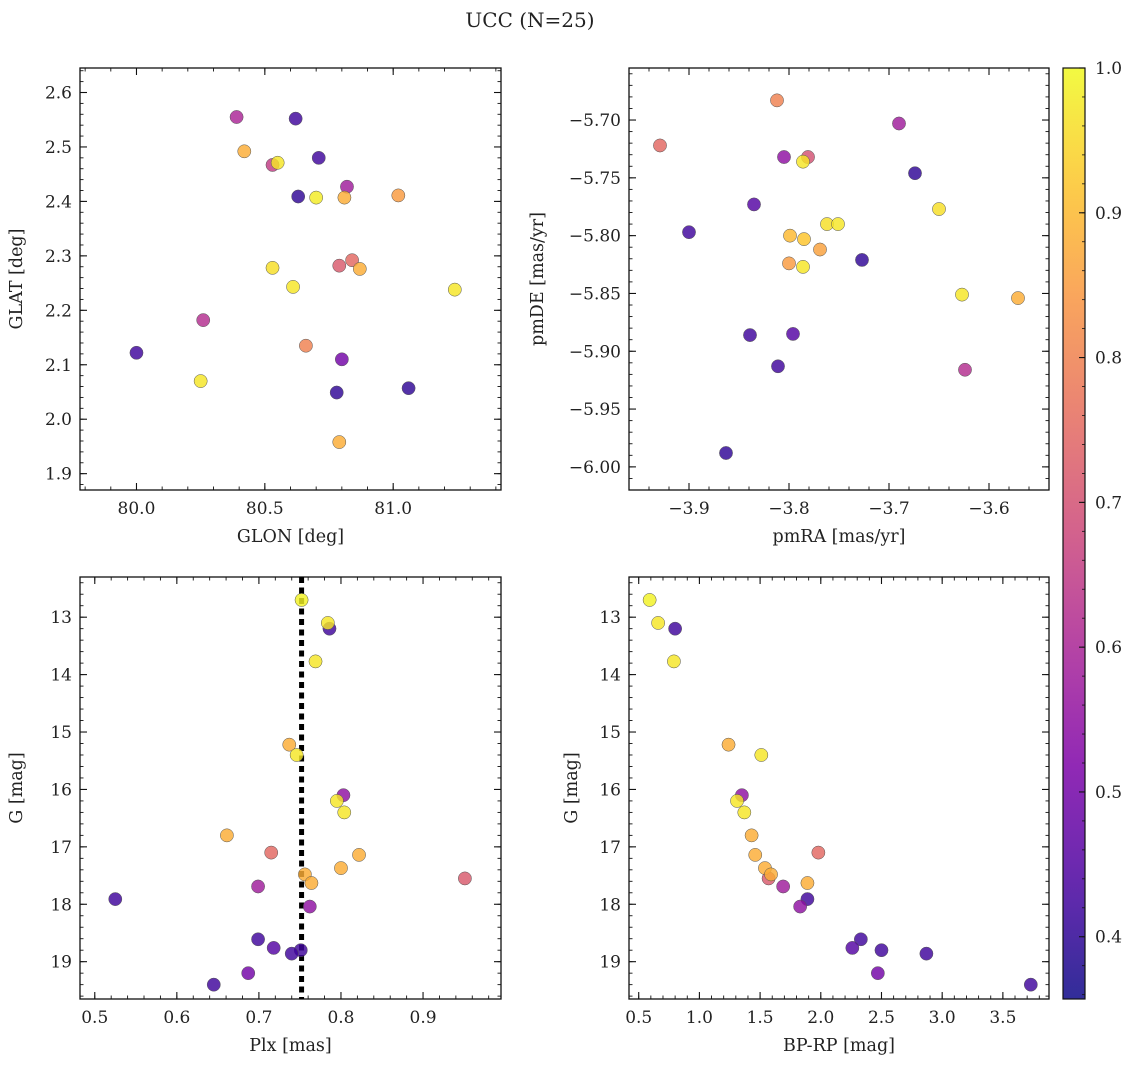  What do you see at coordinates (61, 676) in the screenshot?
I see `y-tick-label: 14` at bounding box center [61, 676].